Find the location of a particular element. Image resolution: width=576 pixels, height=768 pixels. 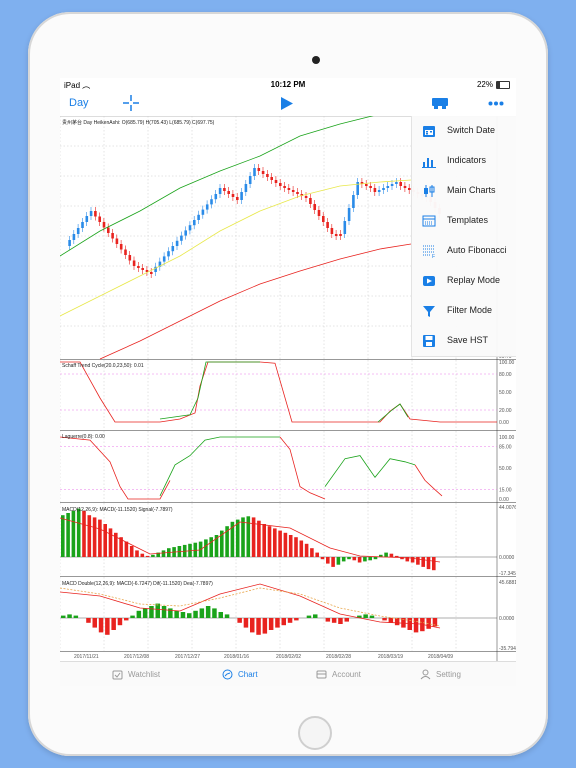

play-icon is located at coordinates (287, 103).